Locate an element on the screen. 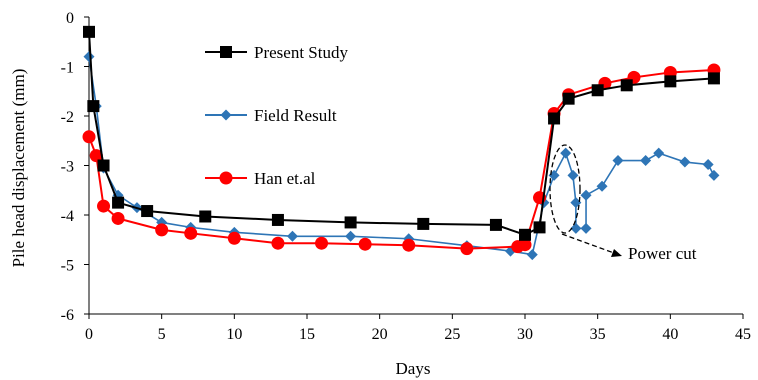 This screenshot has width=758, height=380. y-tick-label: -1 is located at coordinates (67, 68).